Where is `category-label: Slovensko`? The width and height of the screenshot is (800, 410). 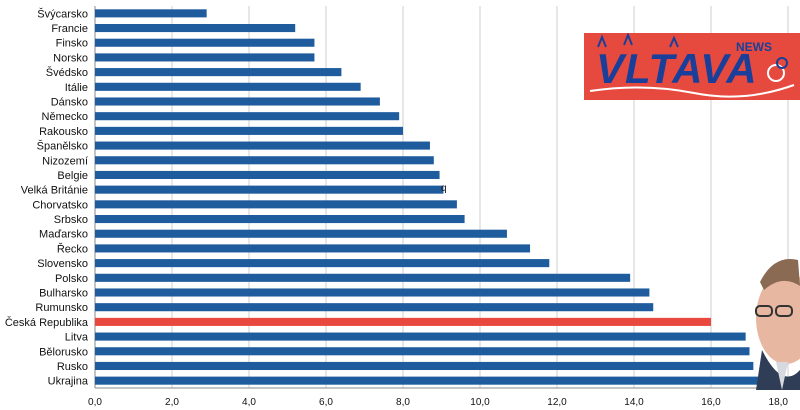 category-label: Slovensko is located at coordinates (62, 264).